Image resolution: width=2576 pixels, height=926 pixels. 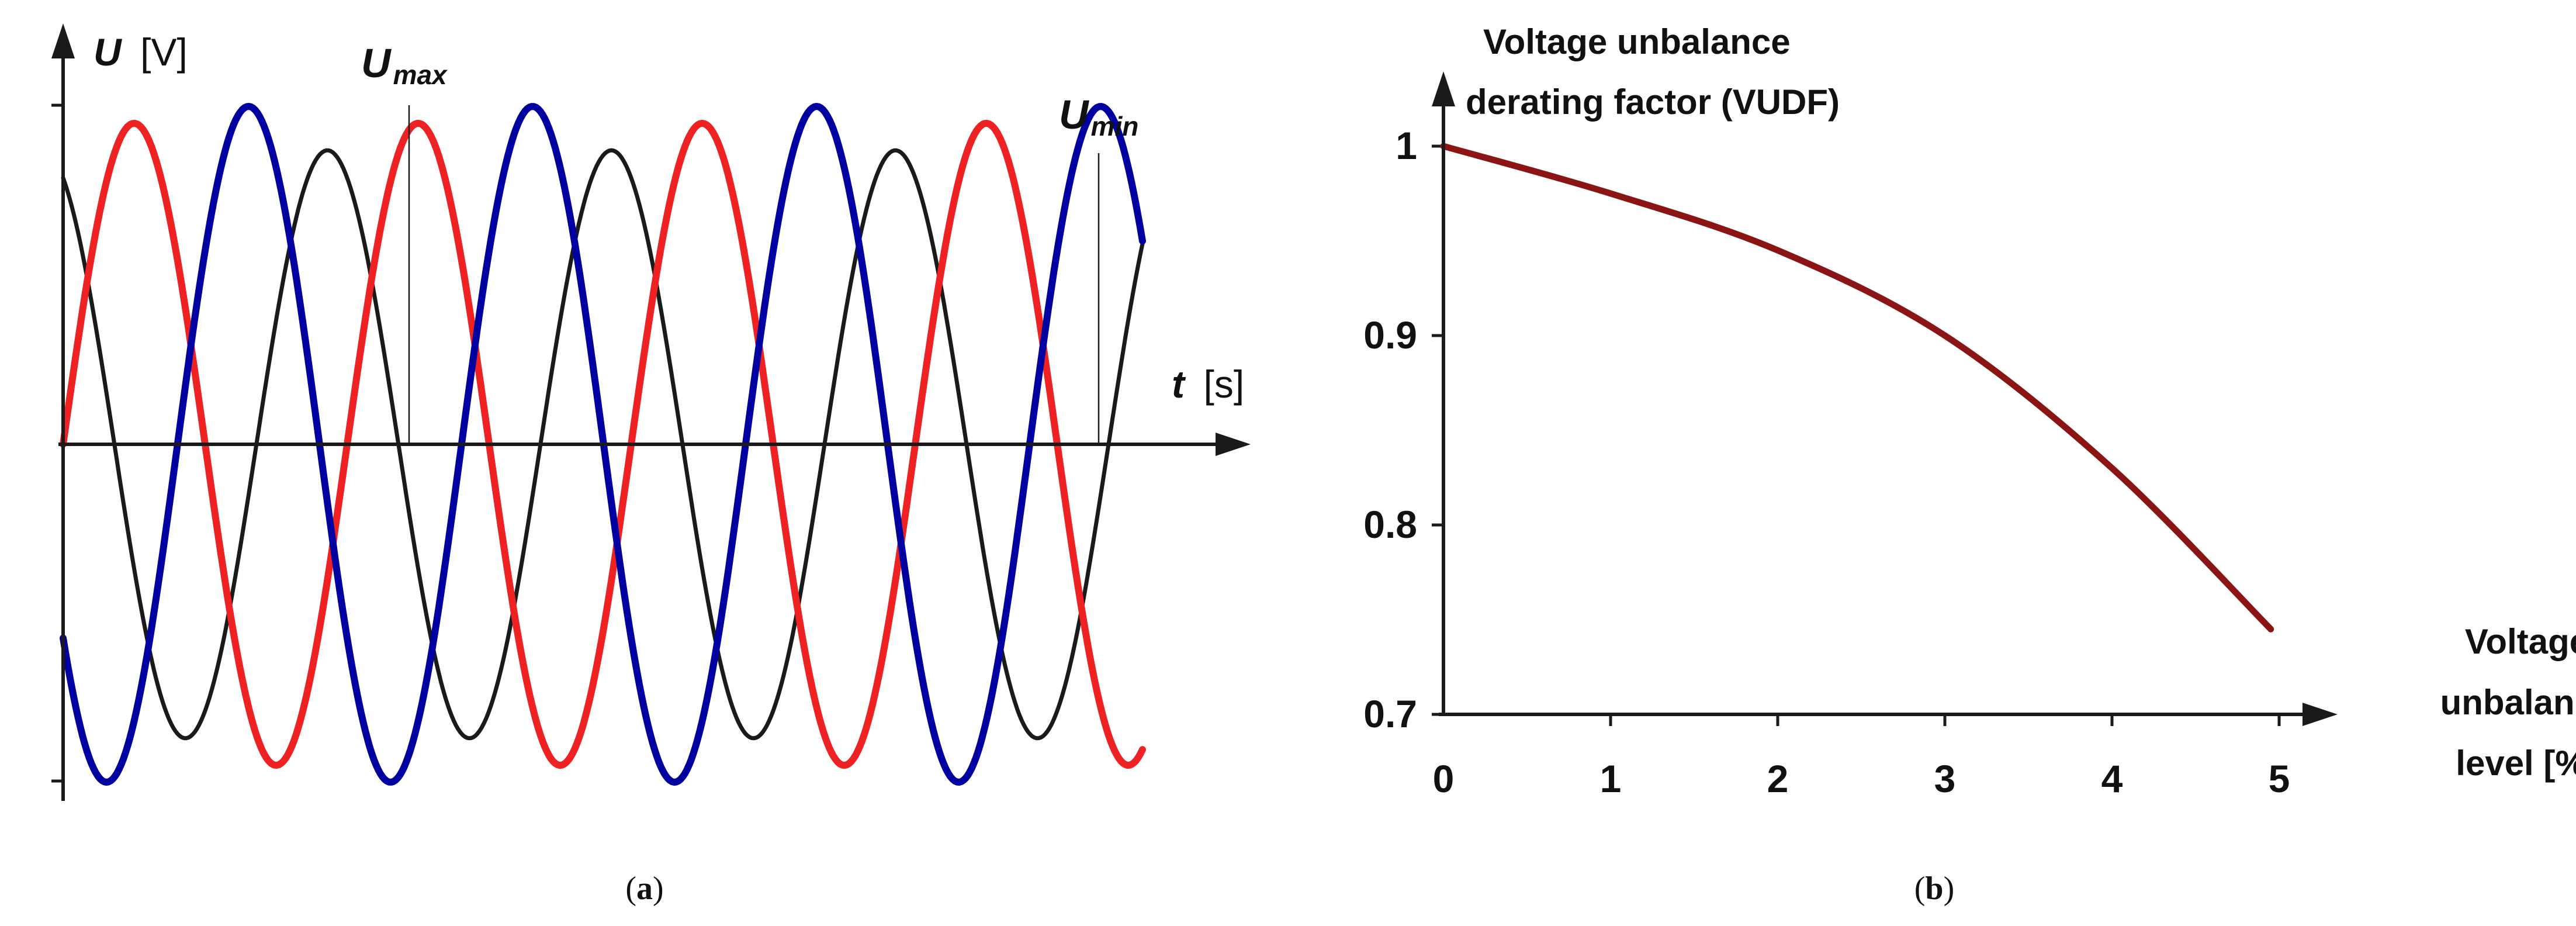 I want to click on x-axis-symbol: t, so click(x=1179, y=384).